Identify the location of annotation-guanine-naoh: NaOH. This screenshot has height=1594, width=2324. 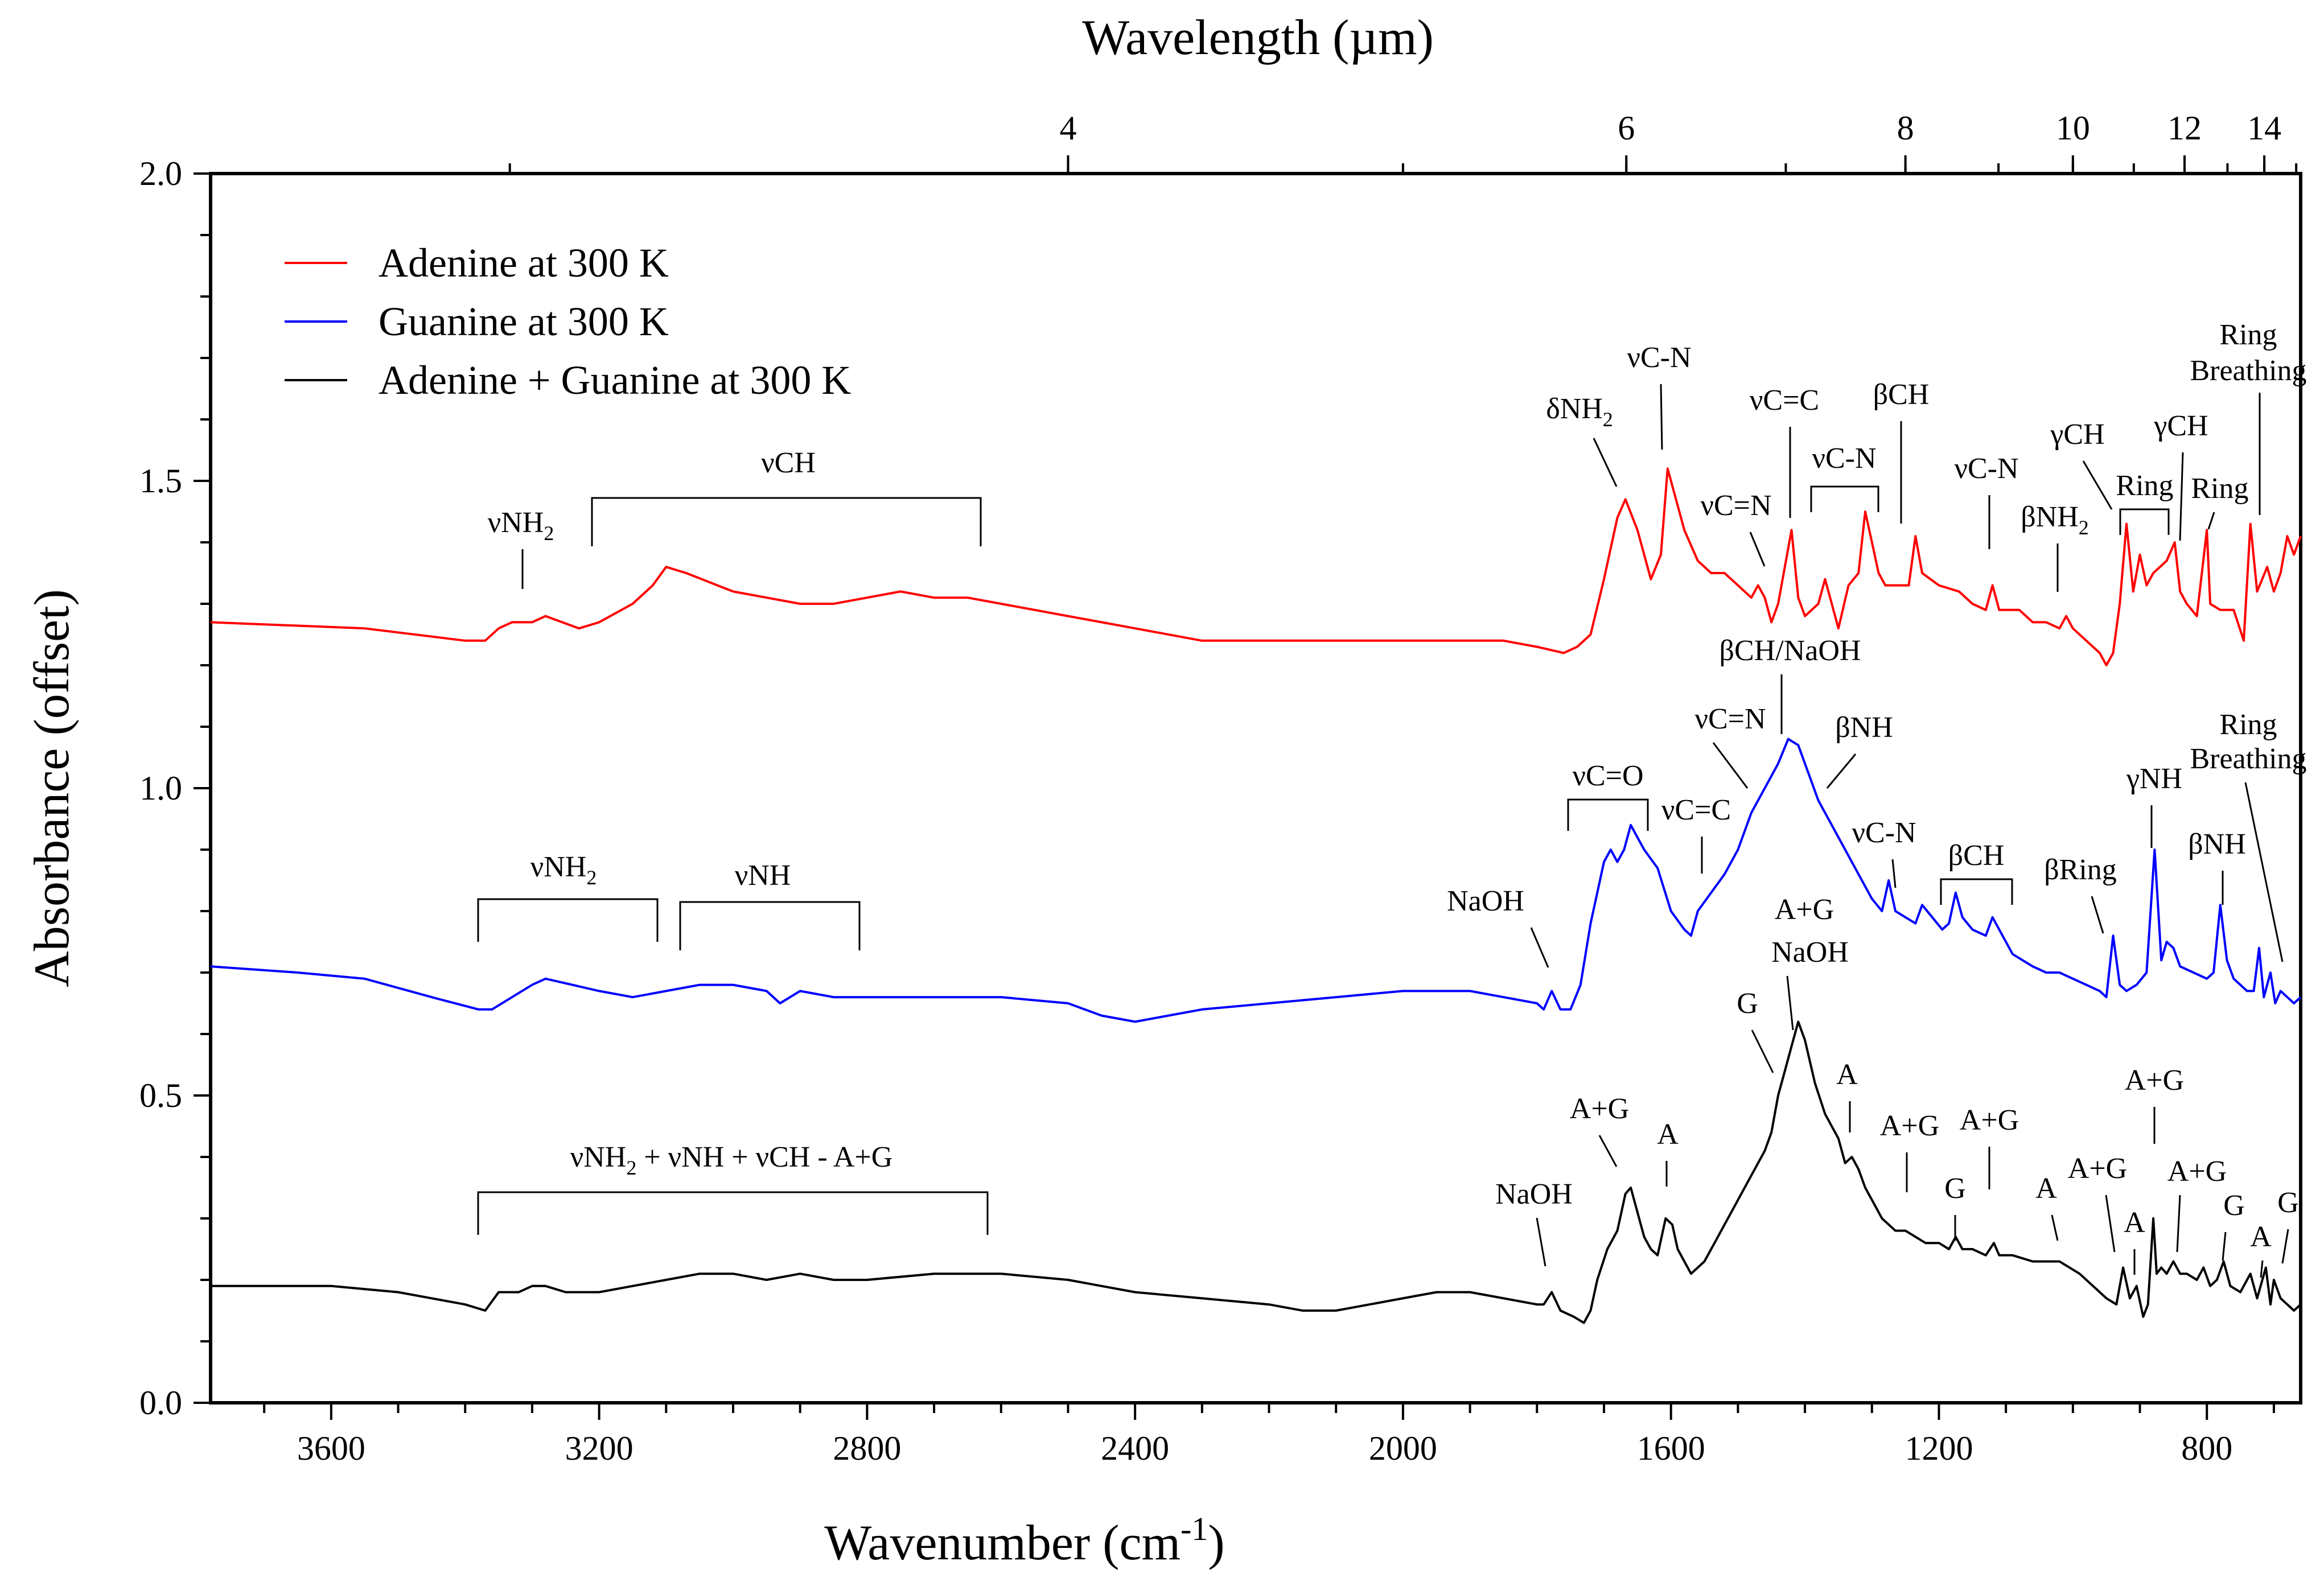
(1485, 901).